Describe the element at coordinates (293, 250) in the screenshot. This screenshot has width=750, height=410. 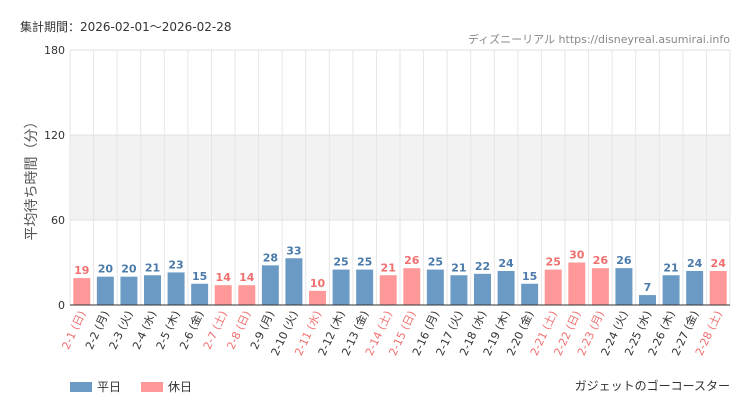
I see `data-label: 33` at that location.